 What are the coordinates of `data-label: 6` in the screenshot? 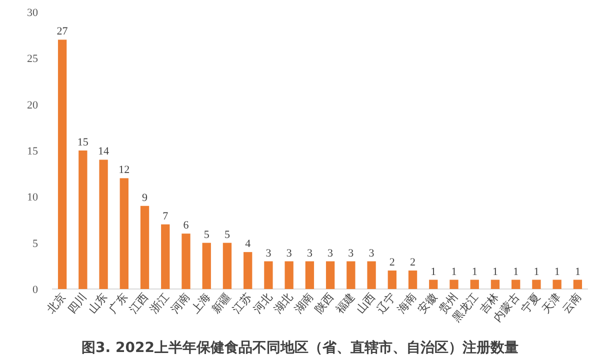 It's located at (186, 226).